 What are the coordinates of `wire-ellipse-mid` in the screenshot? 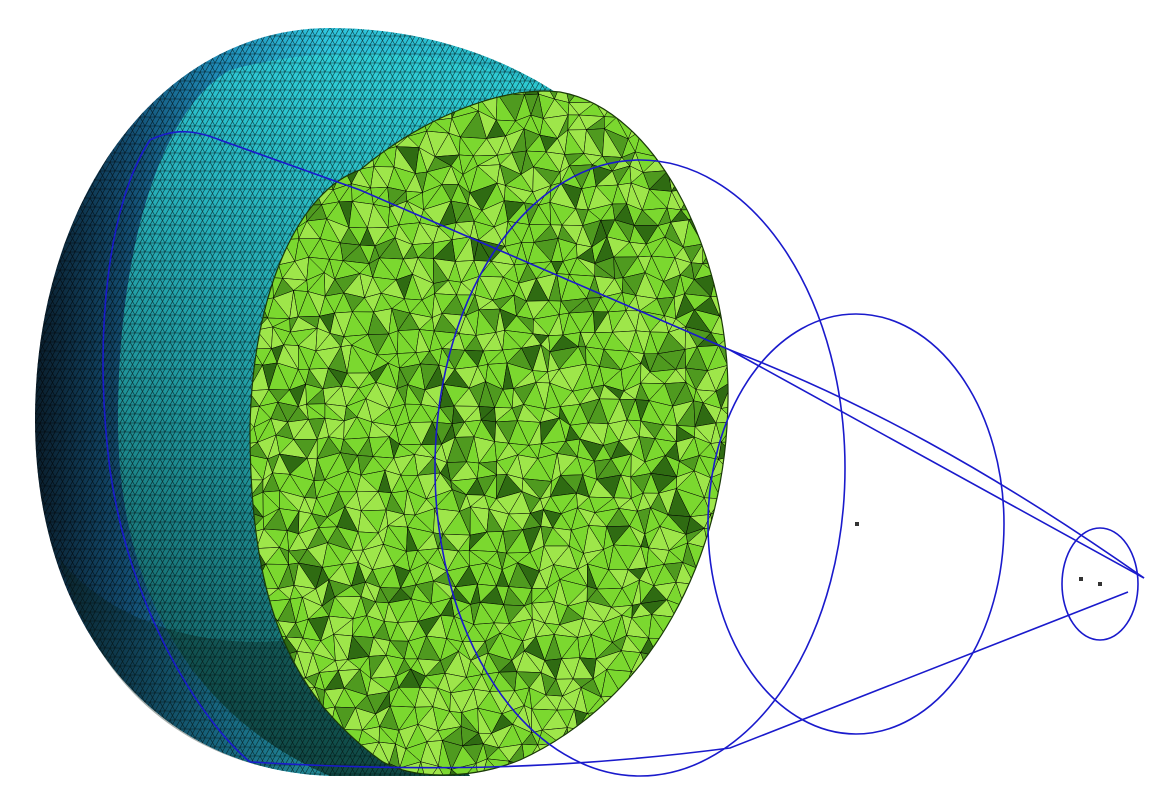 It's located at (856, 524).